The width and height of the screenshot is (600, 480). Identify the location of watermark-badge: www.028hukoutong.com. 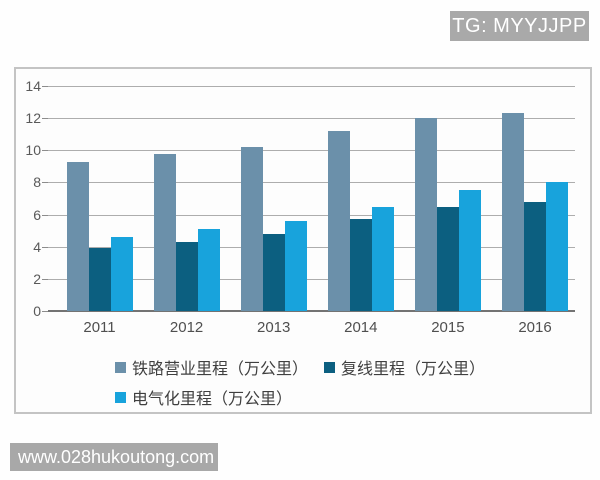
(114, 457).